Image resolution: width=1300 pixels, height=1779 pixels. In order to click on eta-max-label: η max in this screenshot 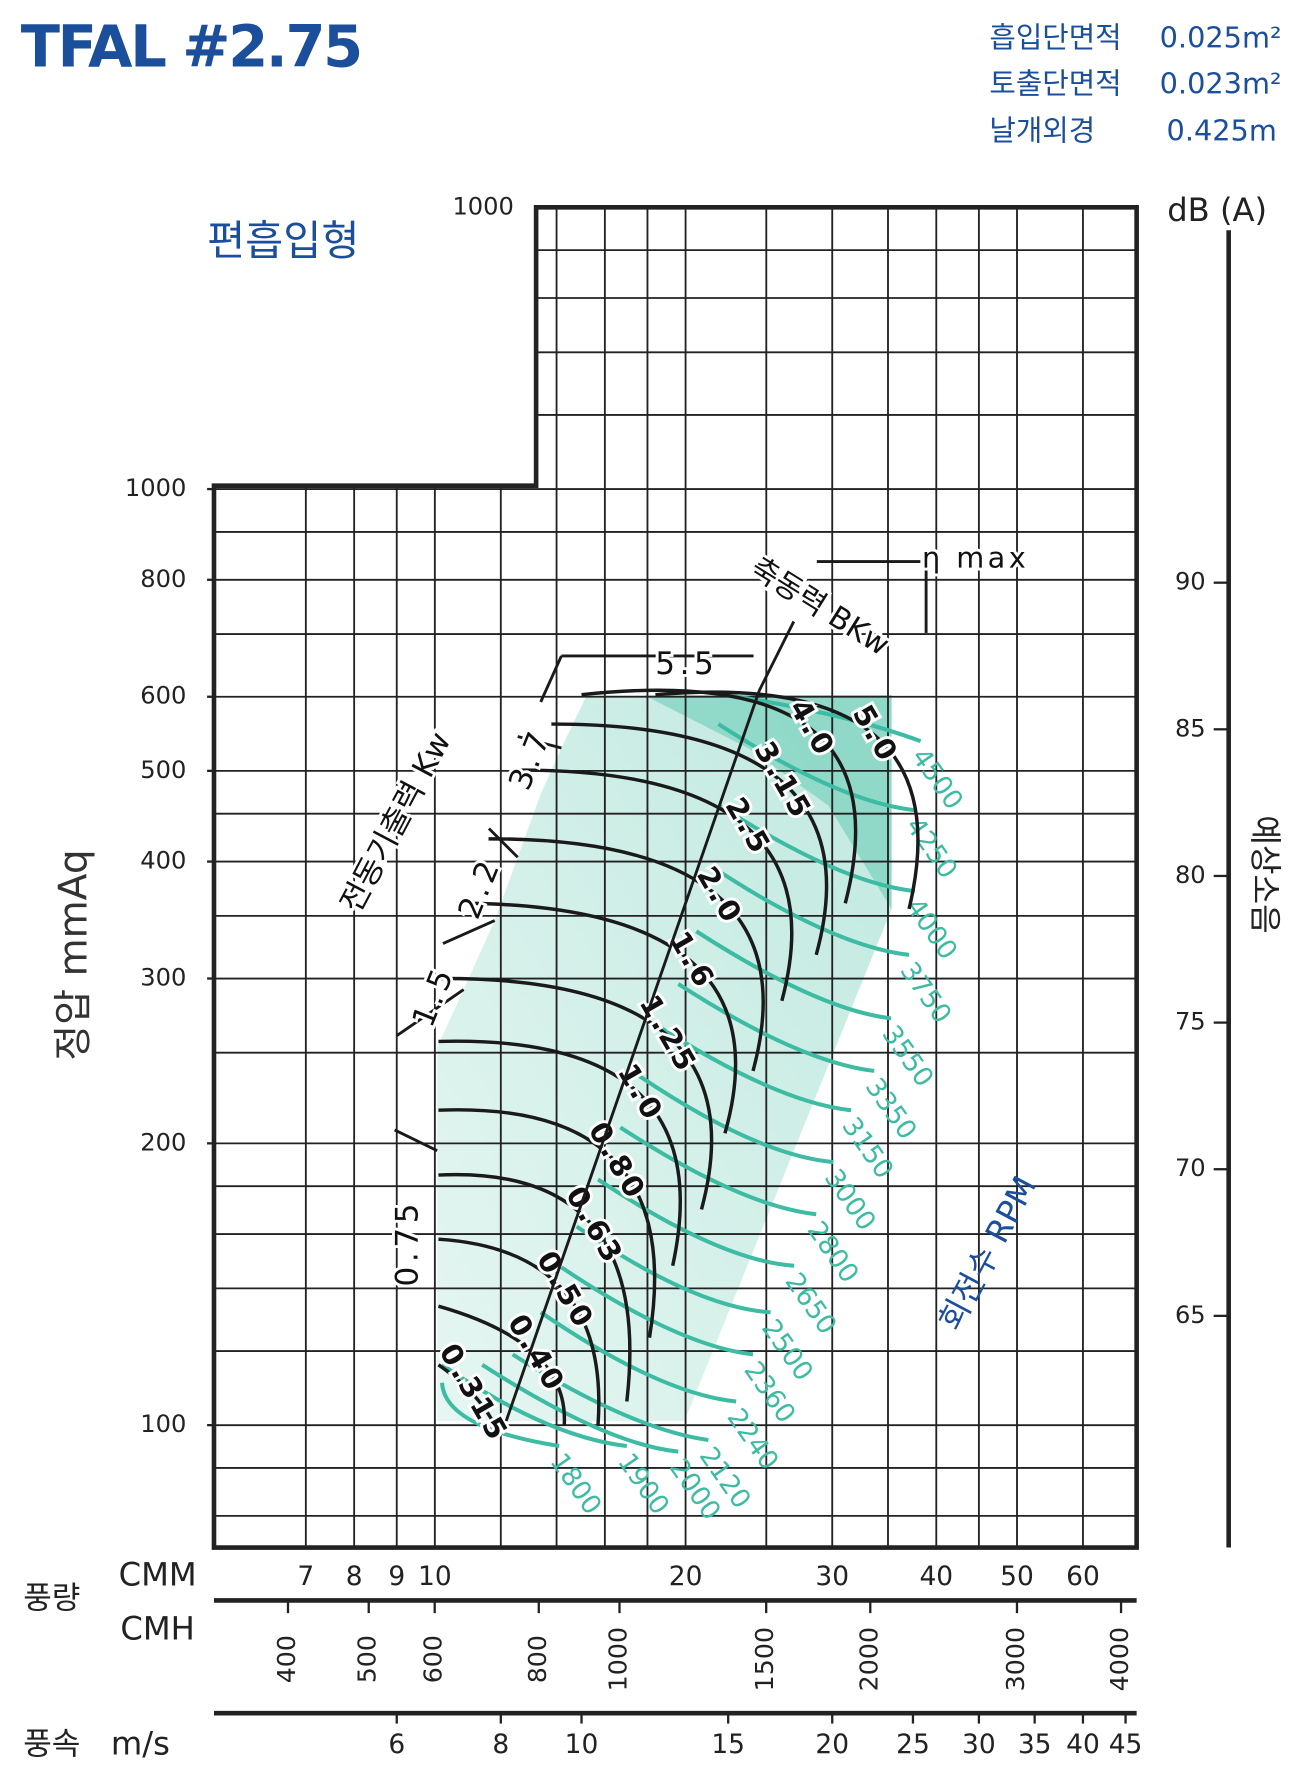, I will do `click(975, 557)`.